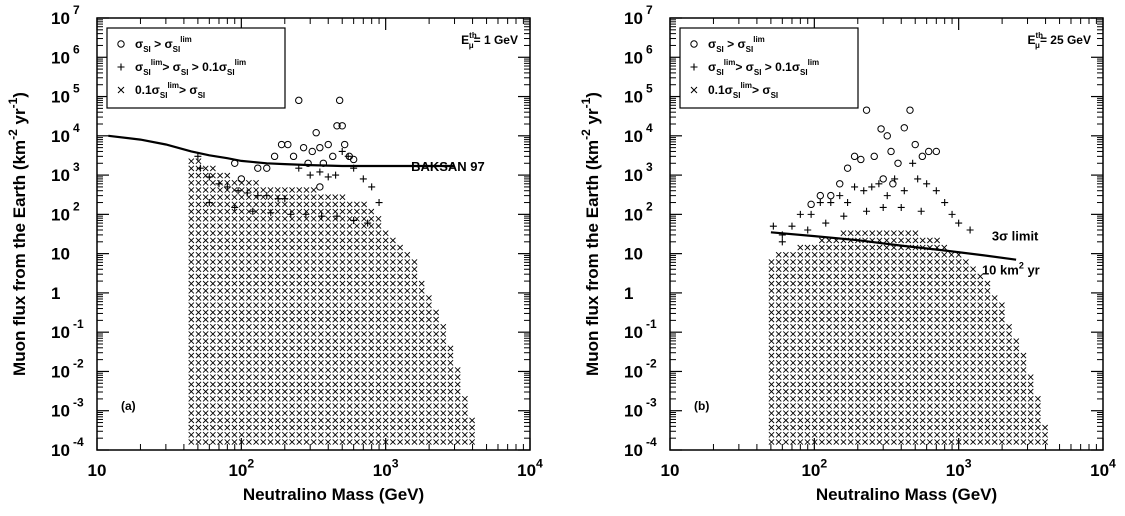  What do you see at coordinates (530, 469) in the screenshot?
I see `x-tick-label: 104` at bounding box center [530, 469].